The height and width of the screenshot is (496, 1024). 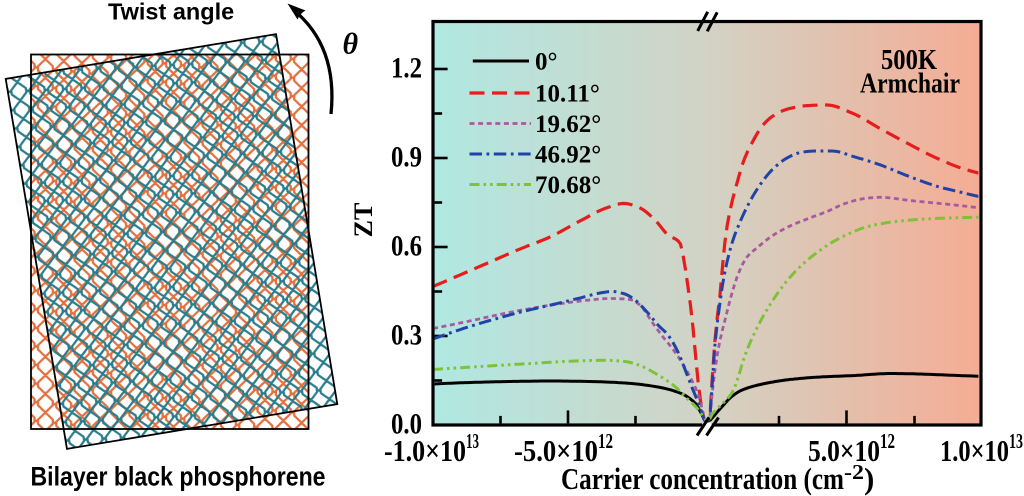 I want to click on svg-text: 0.9, so click(x=406, y=156).